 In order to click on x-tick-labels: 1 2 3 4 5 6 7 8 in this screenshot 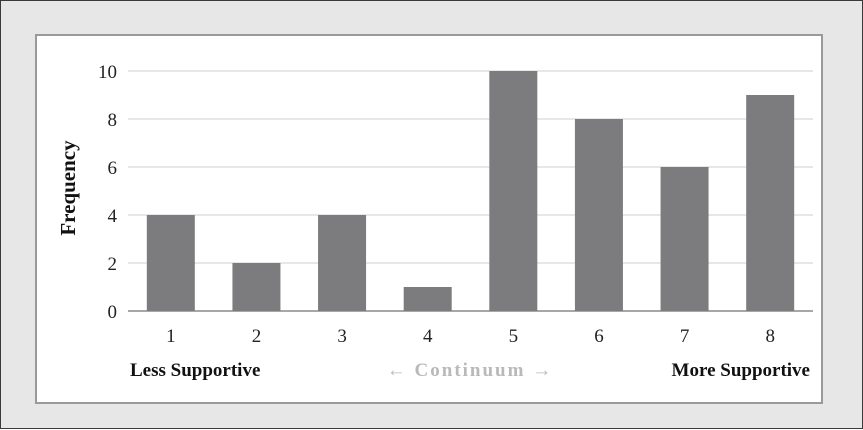, I will do `click(470, 336)`.